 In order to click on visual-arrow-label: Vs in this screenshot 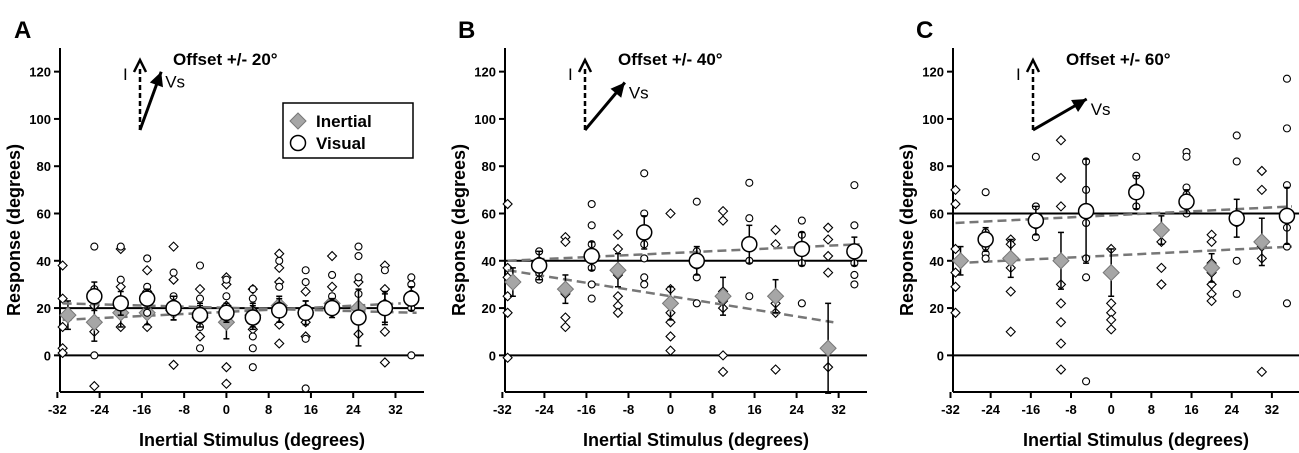, I will do `click(175, 82)`.